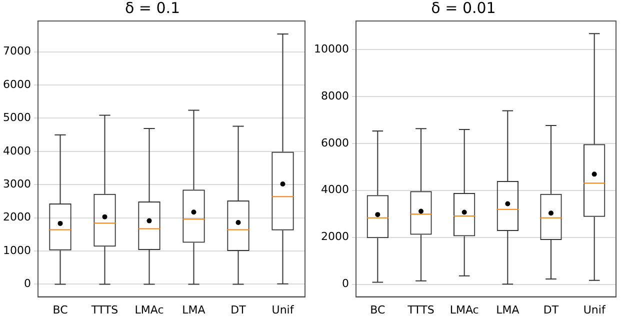 Image resolution: width=622 pixels, height=320 pixels. I want to click on chart-title: δ = 0.1, so click(152, 8).